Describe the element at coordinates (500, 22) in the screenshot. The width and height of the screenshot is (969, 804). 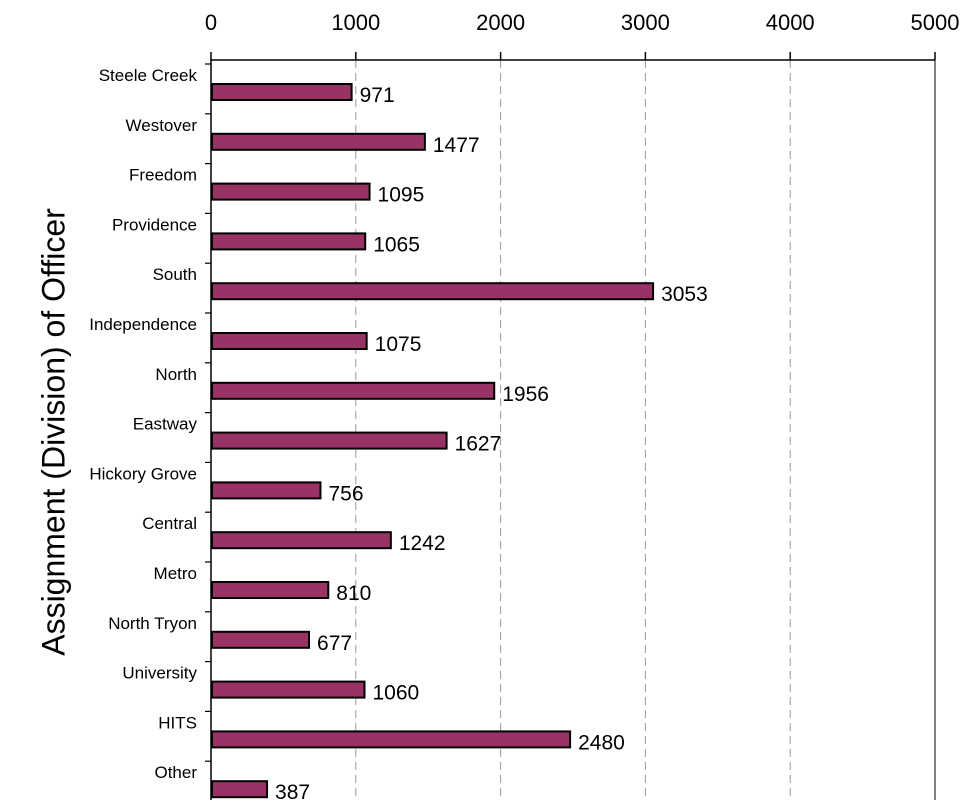
I see `x-tick-label: 2000` at that location.